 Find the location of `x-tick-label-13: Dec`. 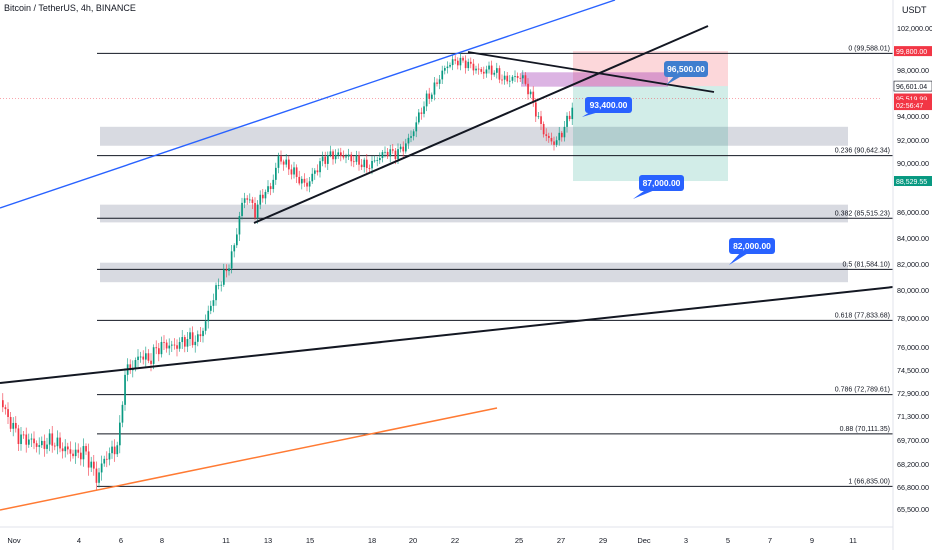

x-tick-label-13: Dec is located at coordinates (644, 540).